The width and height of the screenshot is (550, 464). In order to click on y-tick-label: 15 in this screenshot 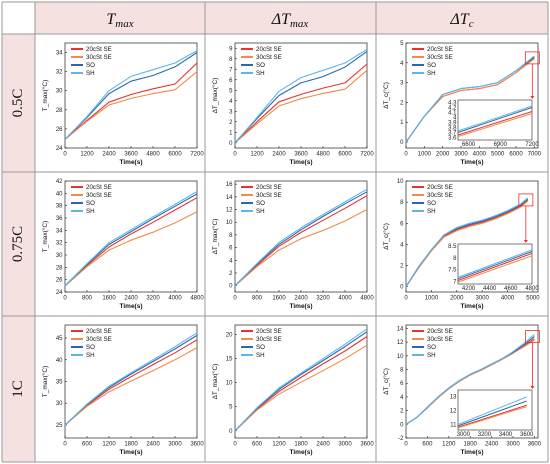, I will do `click(229, 360)`.